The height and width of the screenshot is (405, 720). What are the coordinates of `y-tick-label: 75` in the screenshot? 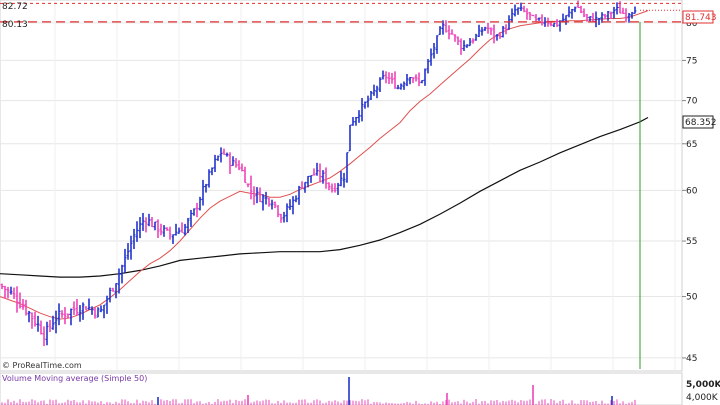 It's located at (691, 61).